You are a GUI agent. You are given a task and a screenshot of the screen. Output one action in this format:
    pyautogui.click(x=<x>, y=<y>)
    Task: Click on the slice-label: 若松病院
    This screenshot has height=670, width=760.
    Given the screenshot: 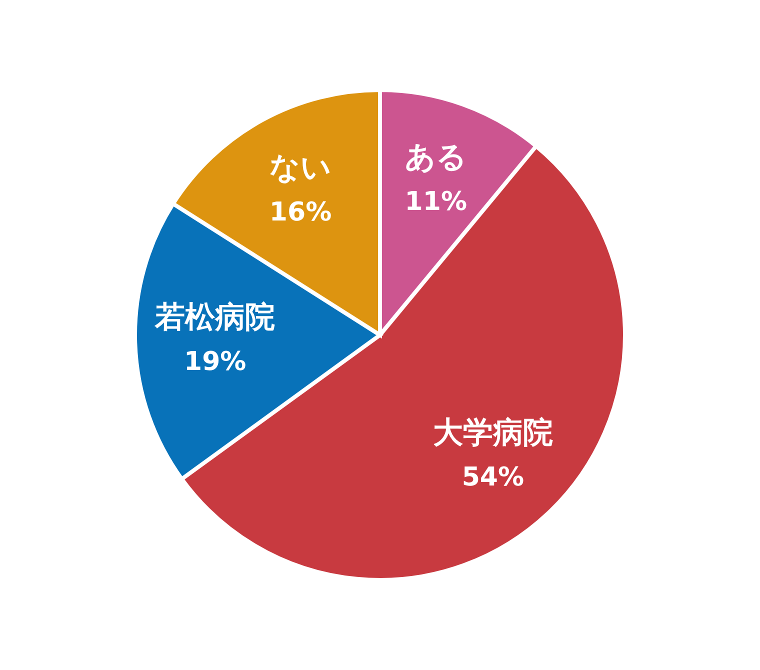 What is the action you would take?
    pyautogui.click(x=215, y=318)
    